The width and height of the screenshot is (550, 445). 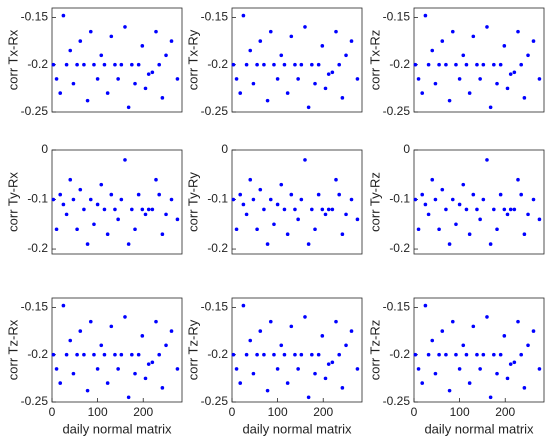 I want to click on y-axis-label: corr Tz-Ry, so click(x=192, y=349).